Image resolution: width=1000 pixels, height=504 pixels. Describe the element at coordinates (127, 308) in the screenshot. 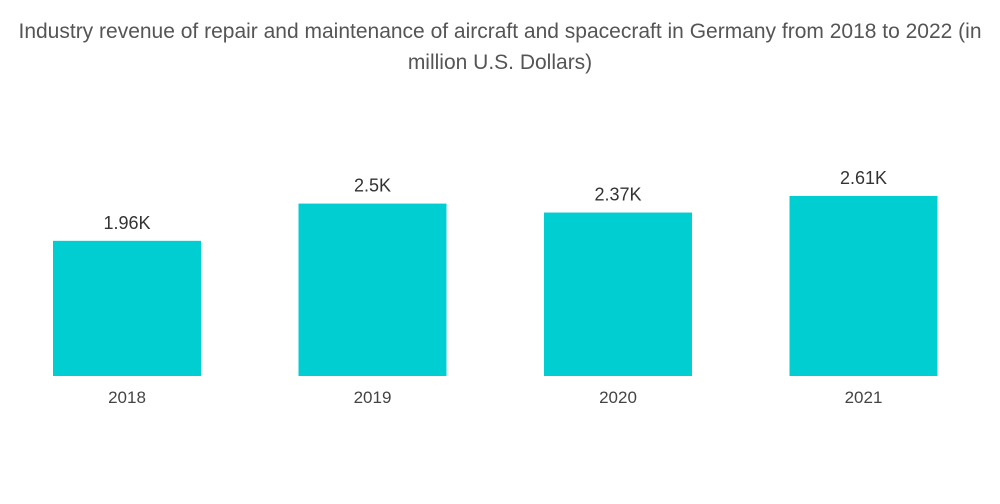

I see `bar-2018` at that location.